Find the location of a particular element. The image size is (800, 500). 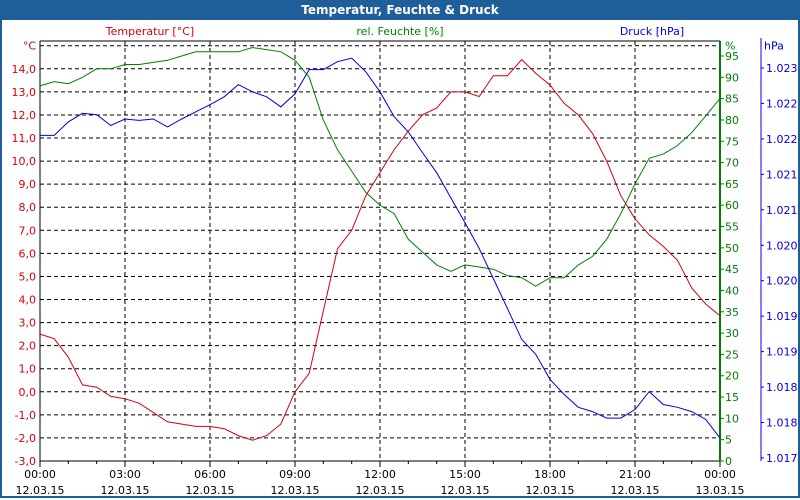

humidity-unit: % is located at coordinates (730, 46).